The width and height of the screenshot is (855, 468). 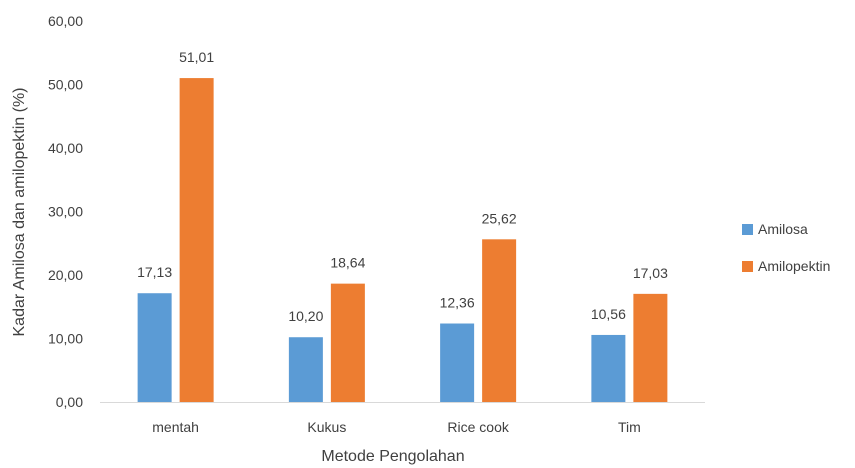 What do you see at coordinates (794, 266) in the screenshot?
I see `legend-label-amilopektin: Amilopektin` at bounding box center [794, 266].